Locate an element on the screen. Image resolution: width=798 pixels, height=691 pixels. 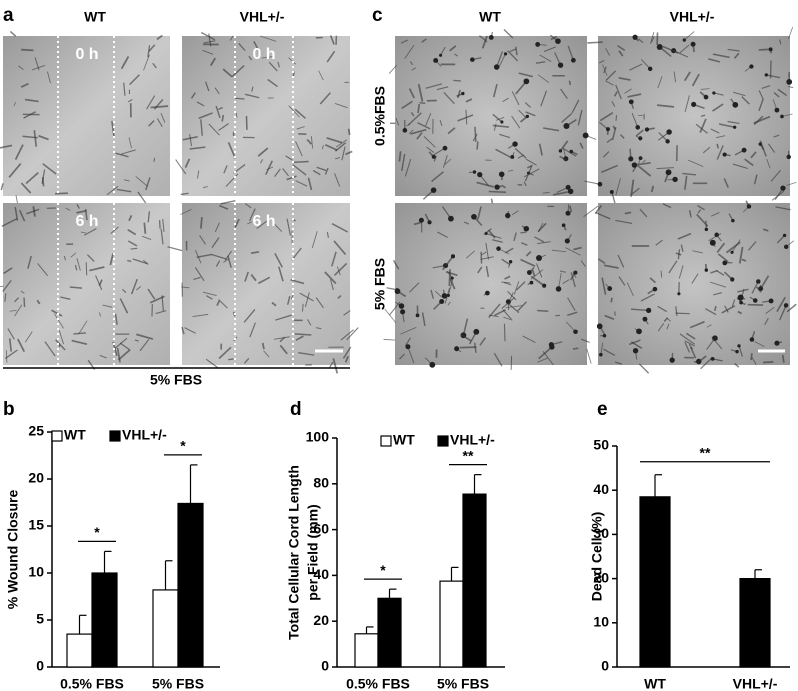
significance-label: ** is located at coordinates (705, 452).